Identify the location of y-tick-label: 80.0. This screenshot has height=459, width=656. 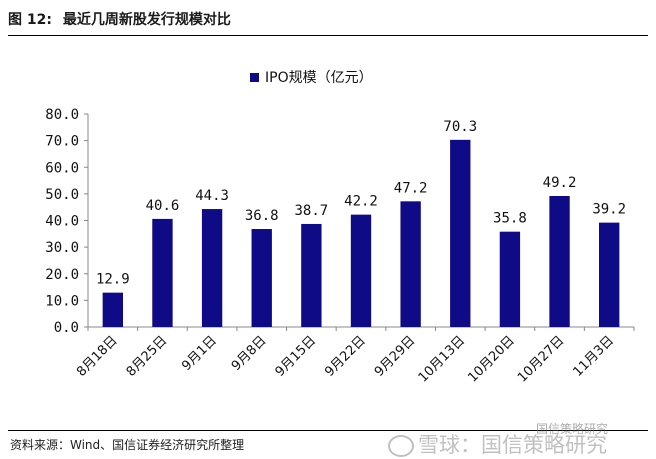
(62, 115).